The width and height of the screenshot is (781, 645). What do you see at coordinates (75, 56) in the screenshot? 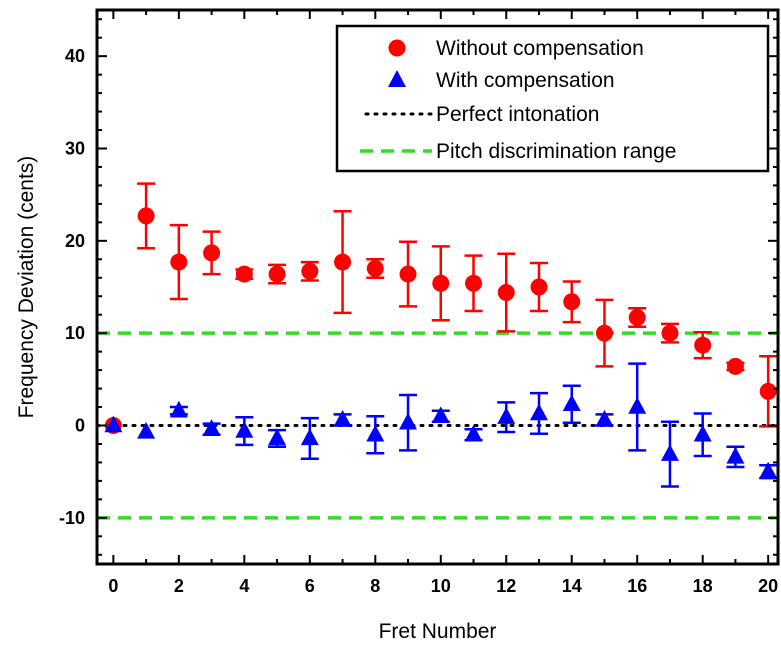
I see `y-tick-label-40: 40` at bounding box center [75, 56].